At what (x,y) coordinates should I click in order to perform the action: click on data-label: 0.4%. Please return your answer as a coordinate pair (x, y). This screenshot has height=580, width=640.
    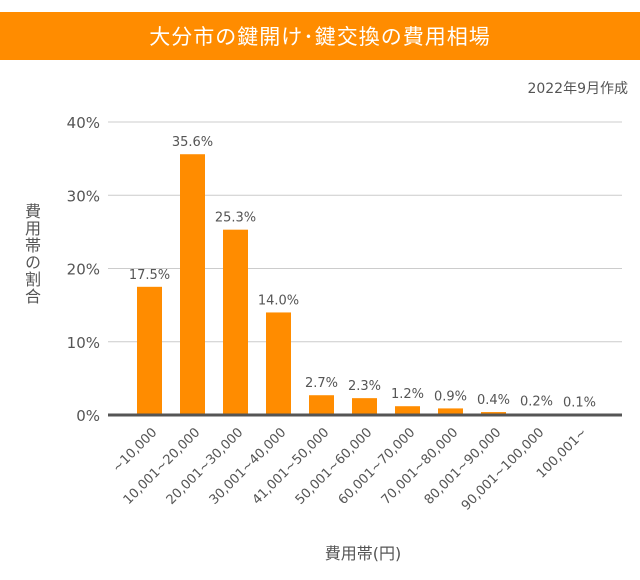
    Looking at the image, I should click on (493, 400).